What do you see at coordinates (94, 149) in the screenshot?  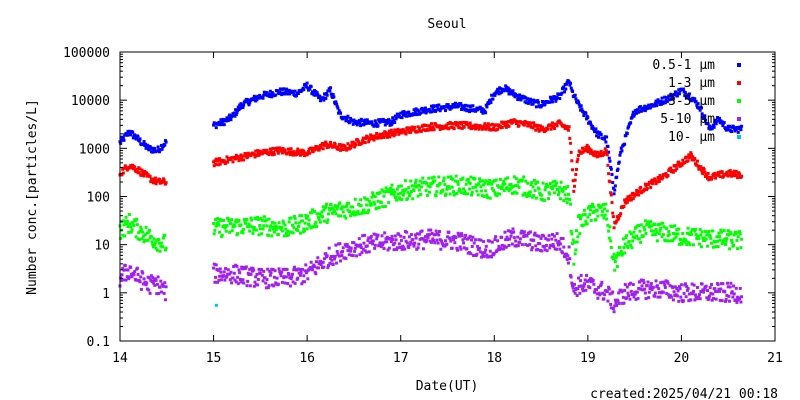 I see `y-tick-label: 1000` at bounding box center [94, 149].